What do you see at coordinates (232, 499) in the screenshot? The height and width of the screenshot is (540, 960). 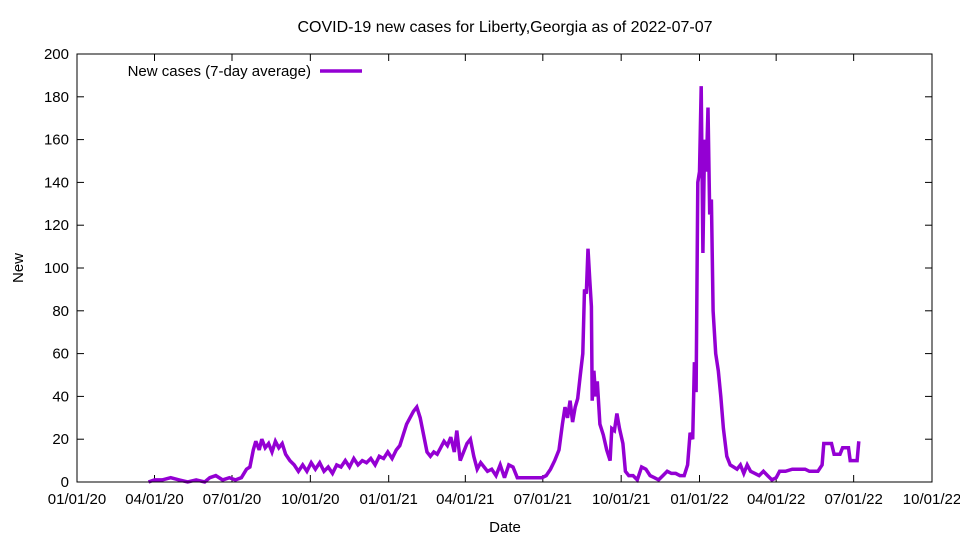 I see `x-tick-label: 07/01/20` at bounding box center [232, 499].